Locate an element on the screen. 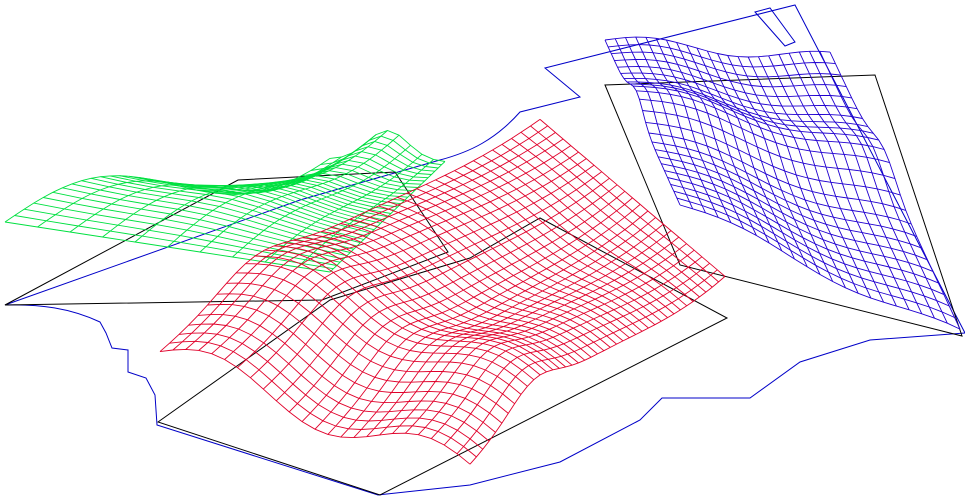  boundary-notch is located at coordinates (775, 27).